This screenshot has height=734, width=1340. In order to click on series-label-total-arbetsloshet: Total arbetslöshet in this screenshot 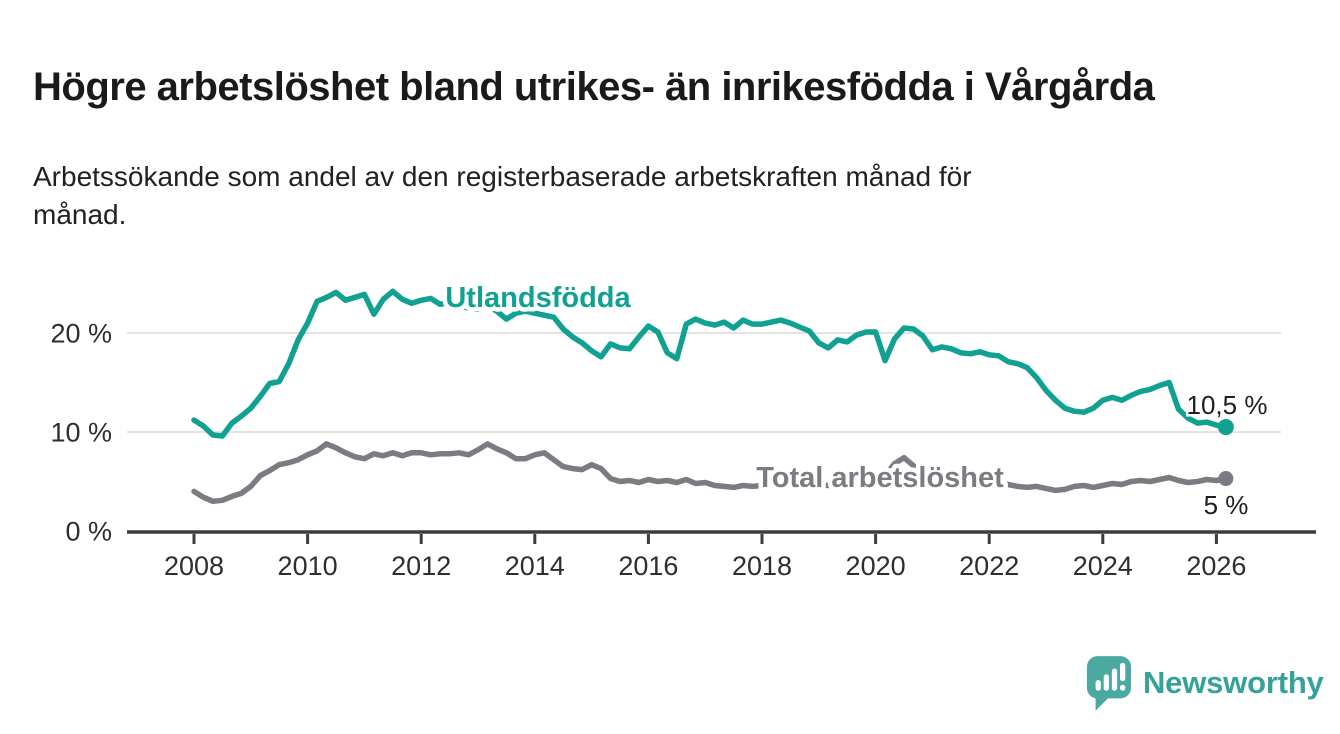, I will do `click(880, 478)`.